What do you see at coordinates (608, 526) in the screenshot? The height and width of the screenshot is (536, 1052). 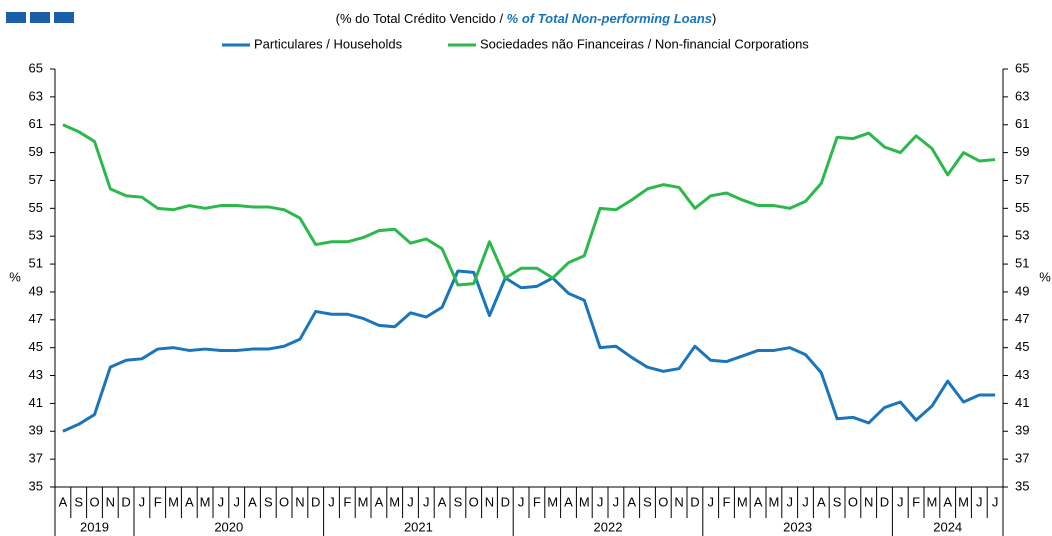 I see `year-label: 2022` at bounding box center [608, 526].